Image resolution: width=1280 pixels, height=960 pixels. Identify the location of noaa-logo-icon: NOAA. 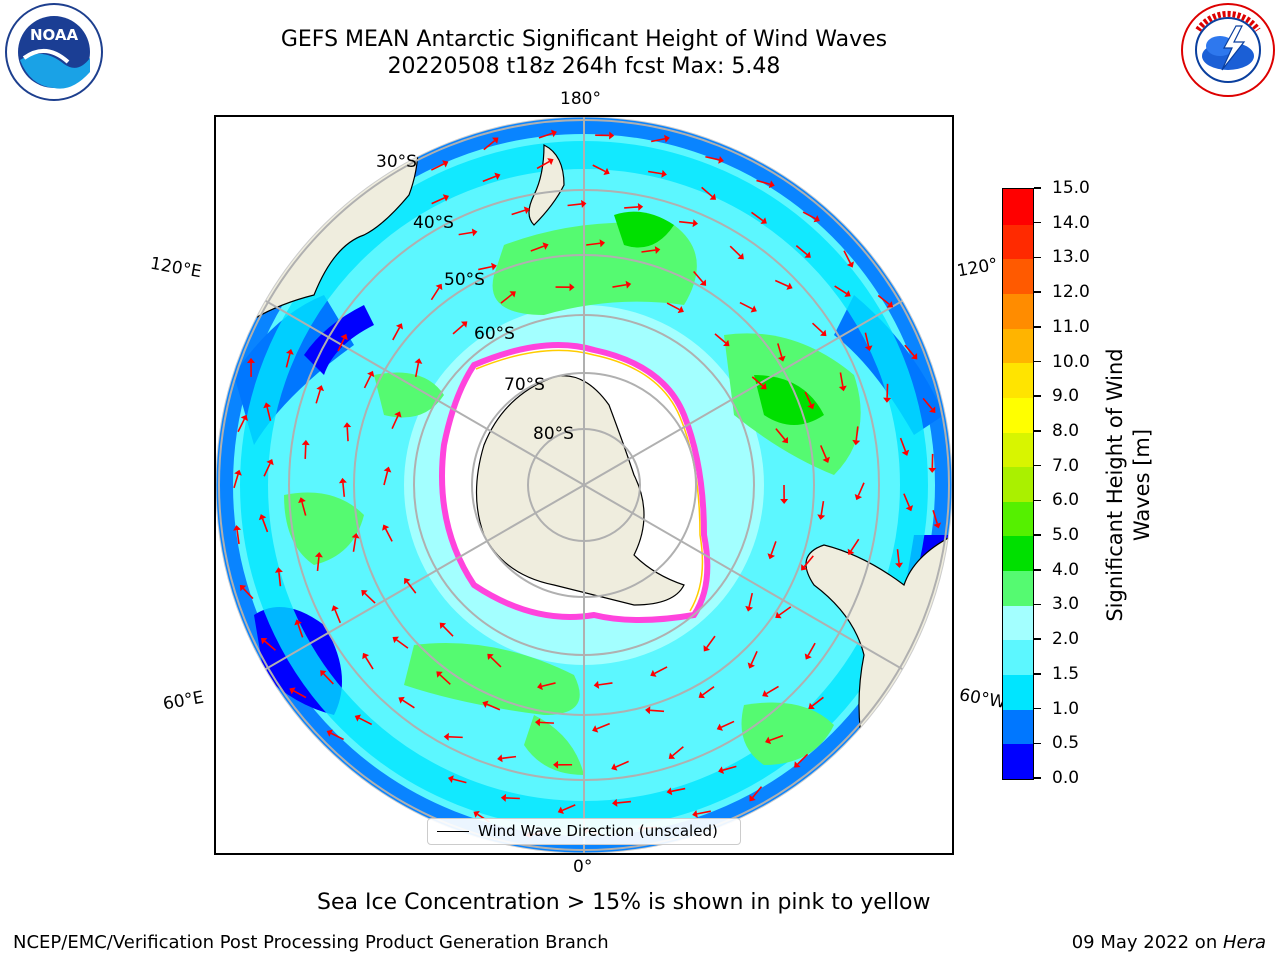
(54, 52).